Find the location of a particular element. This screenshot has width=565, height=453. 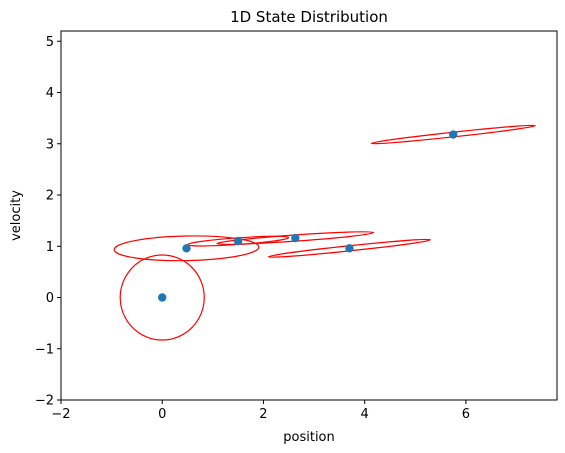

x-tick-label: 6 is located at coordinates (466, 414).